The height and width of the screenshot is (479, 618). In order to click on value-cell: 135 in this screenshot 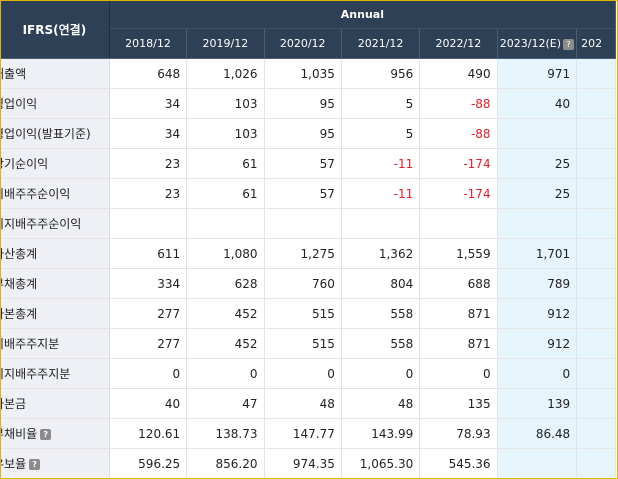, I will do `click(458, 403)`.